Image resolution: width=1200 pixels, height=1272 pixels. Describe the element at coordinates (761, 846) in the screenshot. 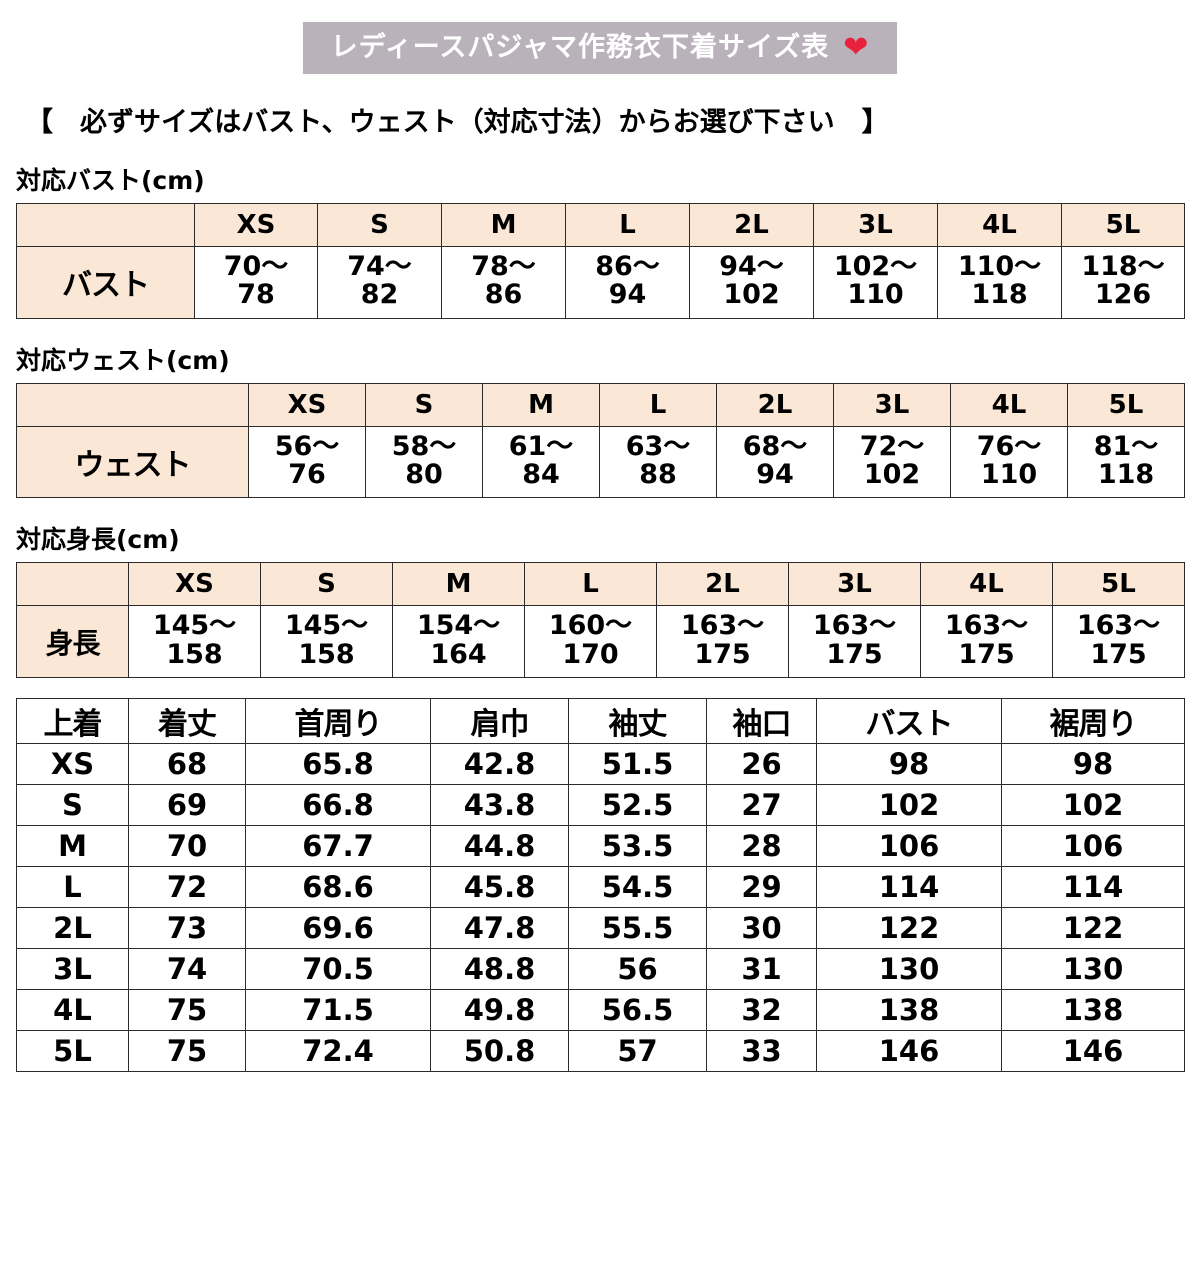

I see `meas-cuff: 28` at that location.